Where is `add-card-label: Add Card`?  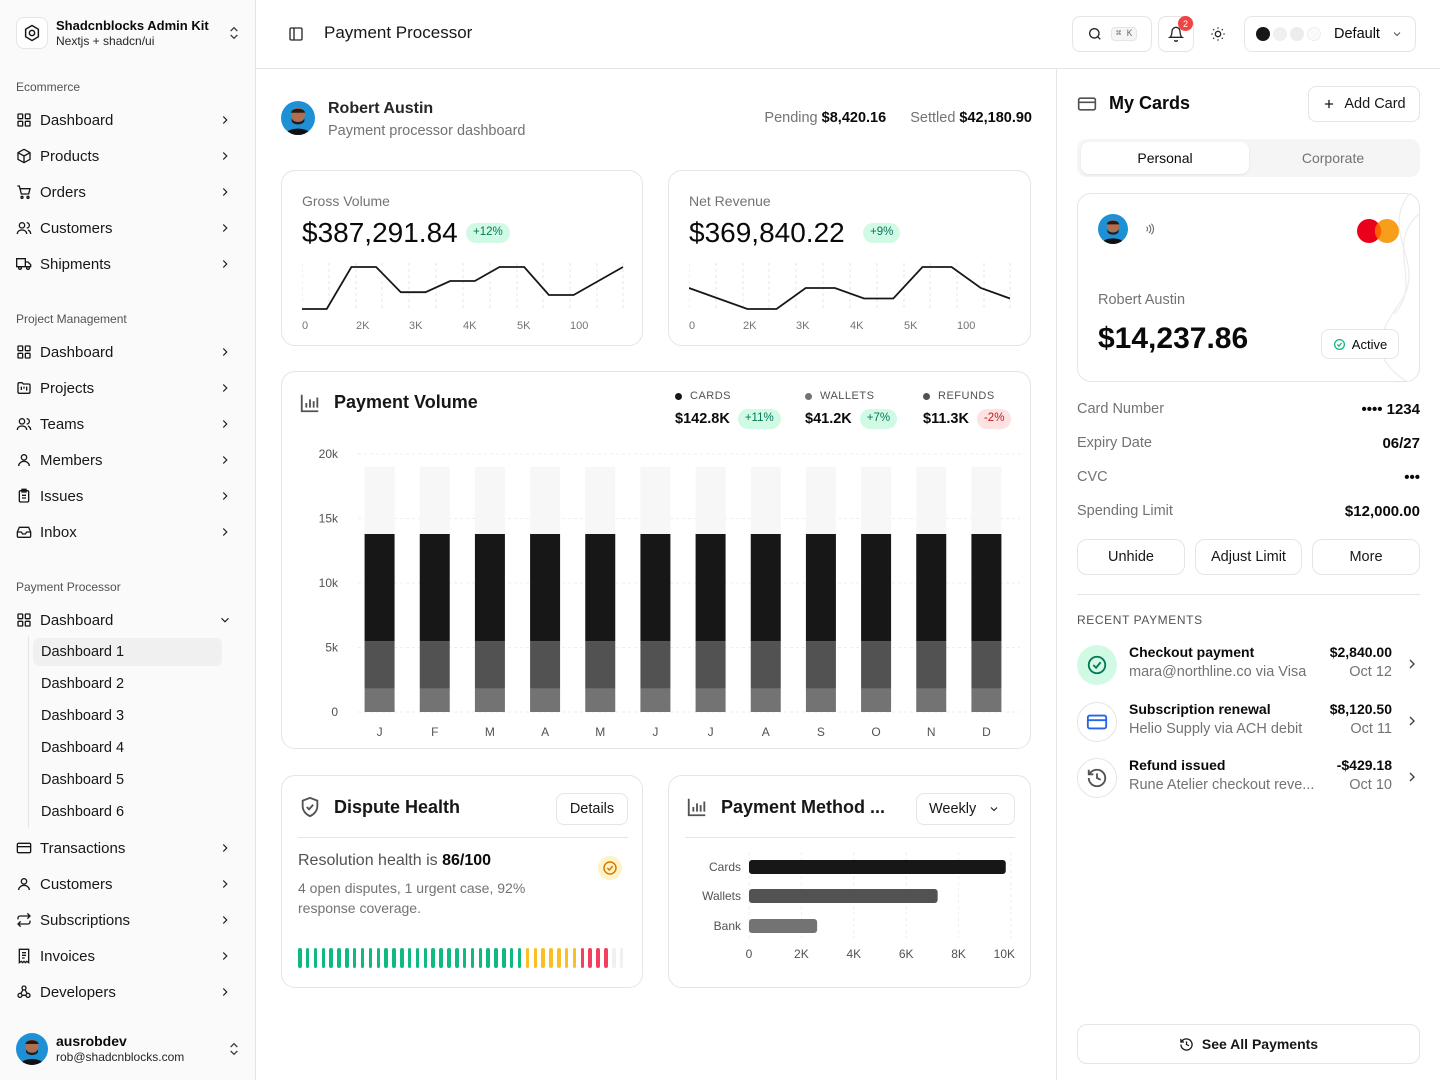 add-card-label: Add Card is located at coordinates (1375, 104).